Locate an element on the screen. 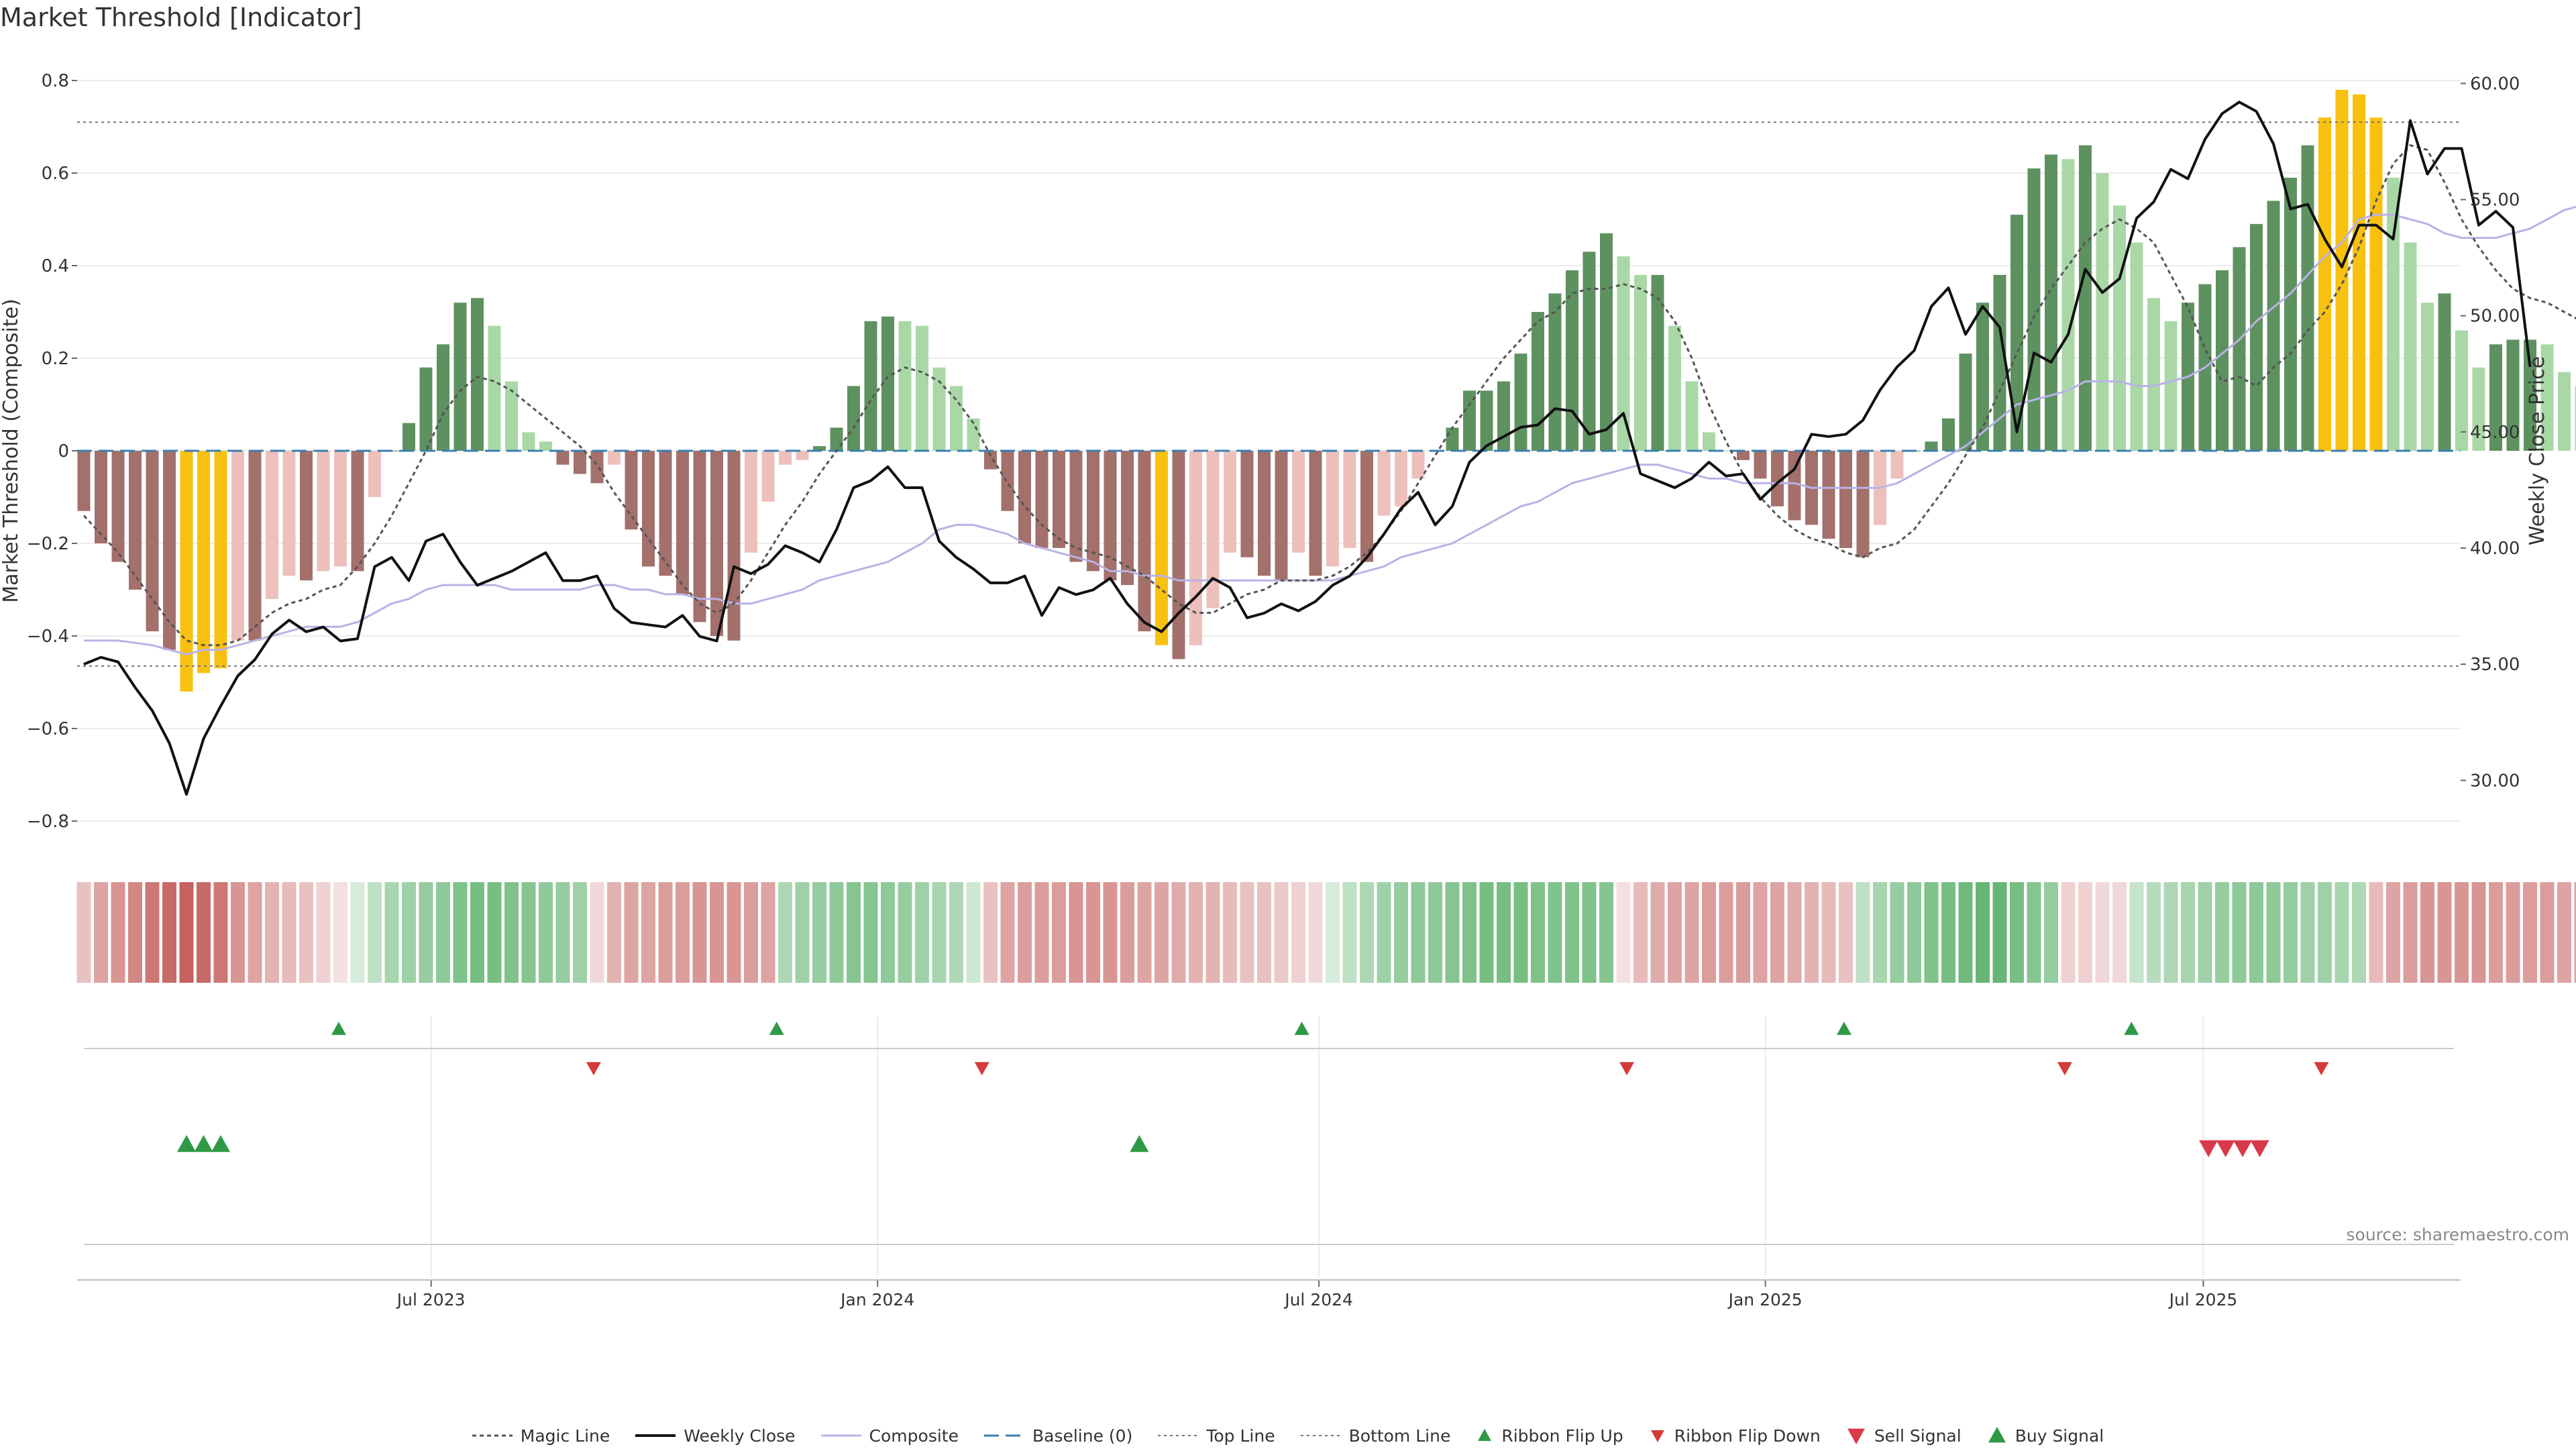 This screenshot has height=1449, width=2576. x-tick-label: Jul 2023 is located at coordinates (431, 1299).